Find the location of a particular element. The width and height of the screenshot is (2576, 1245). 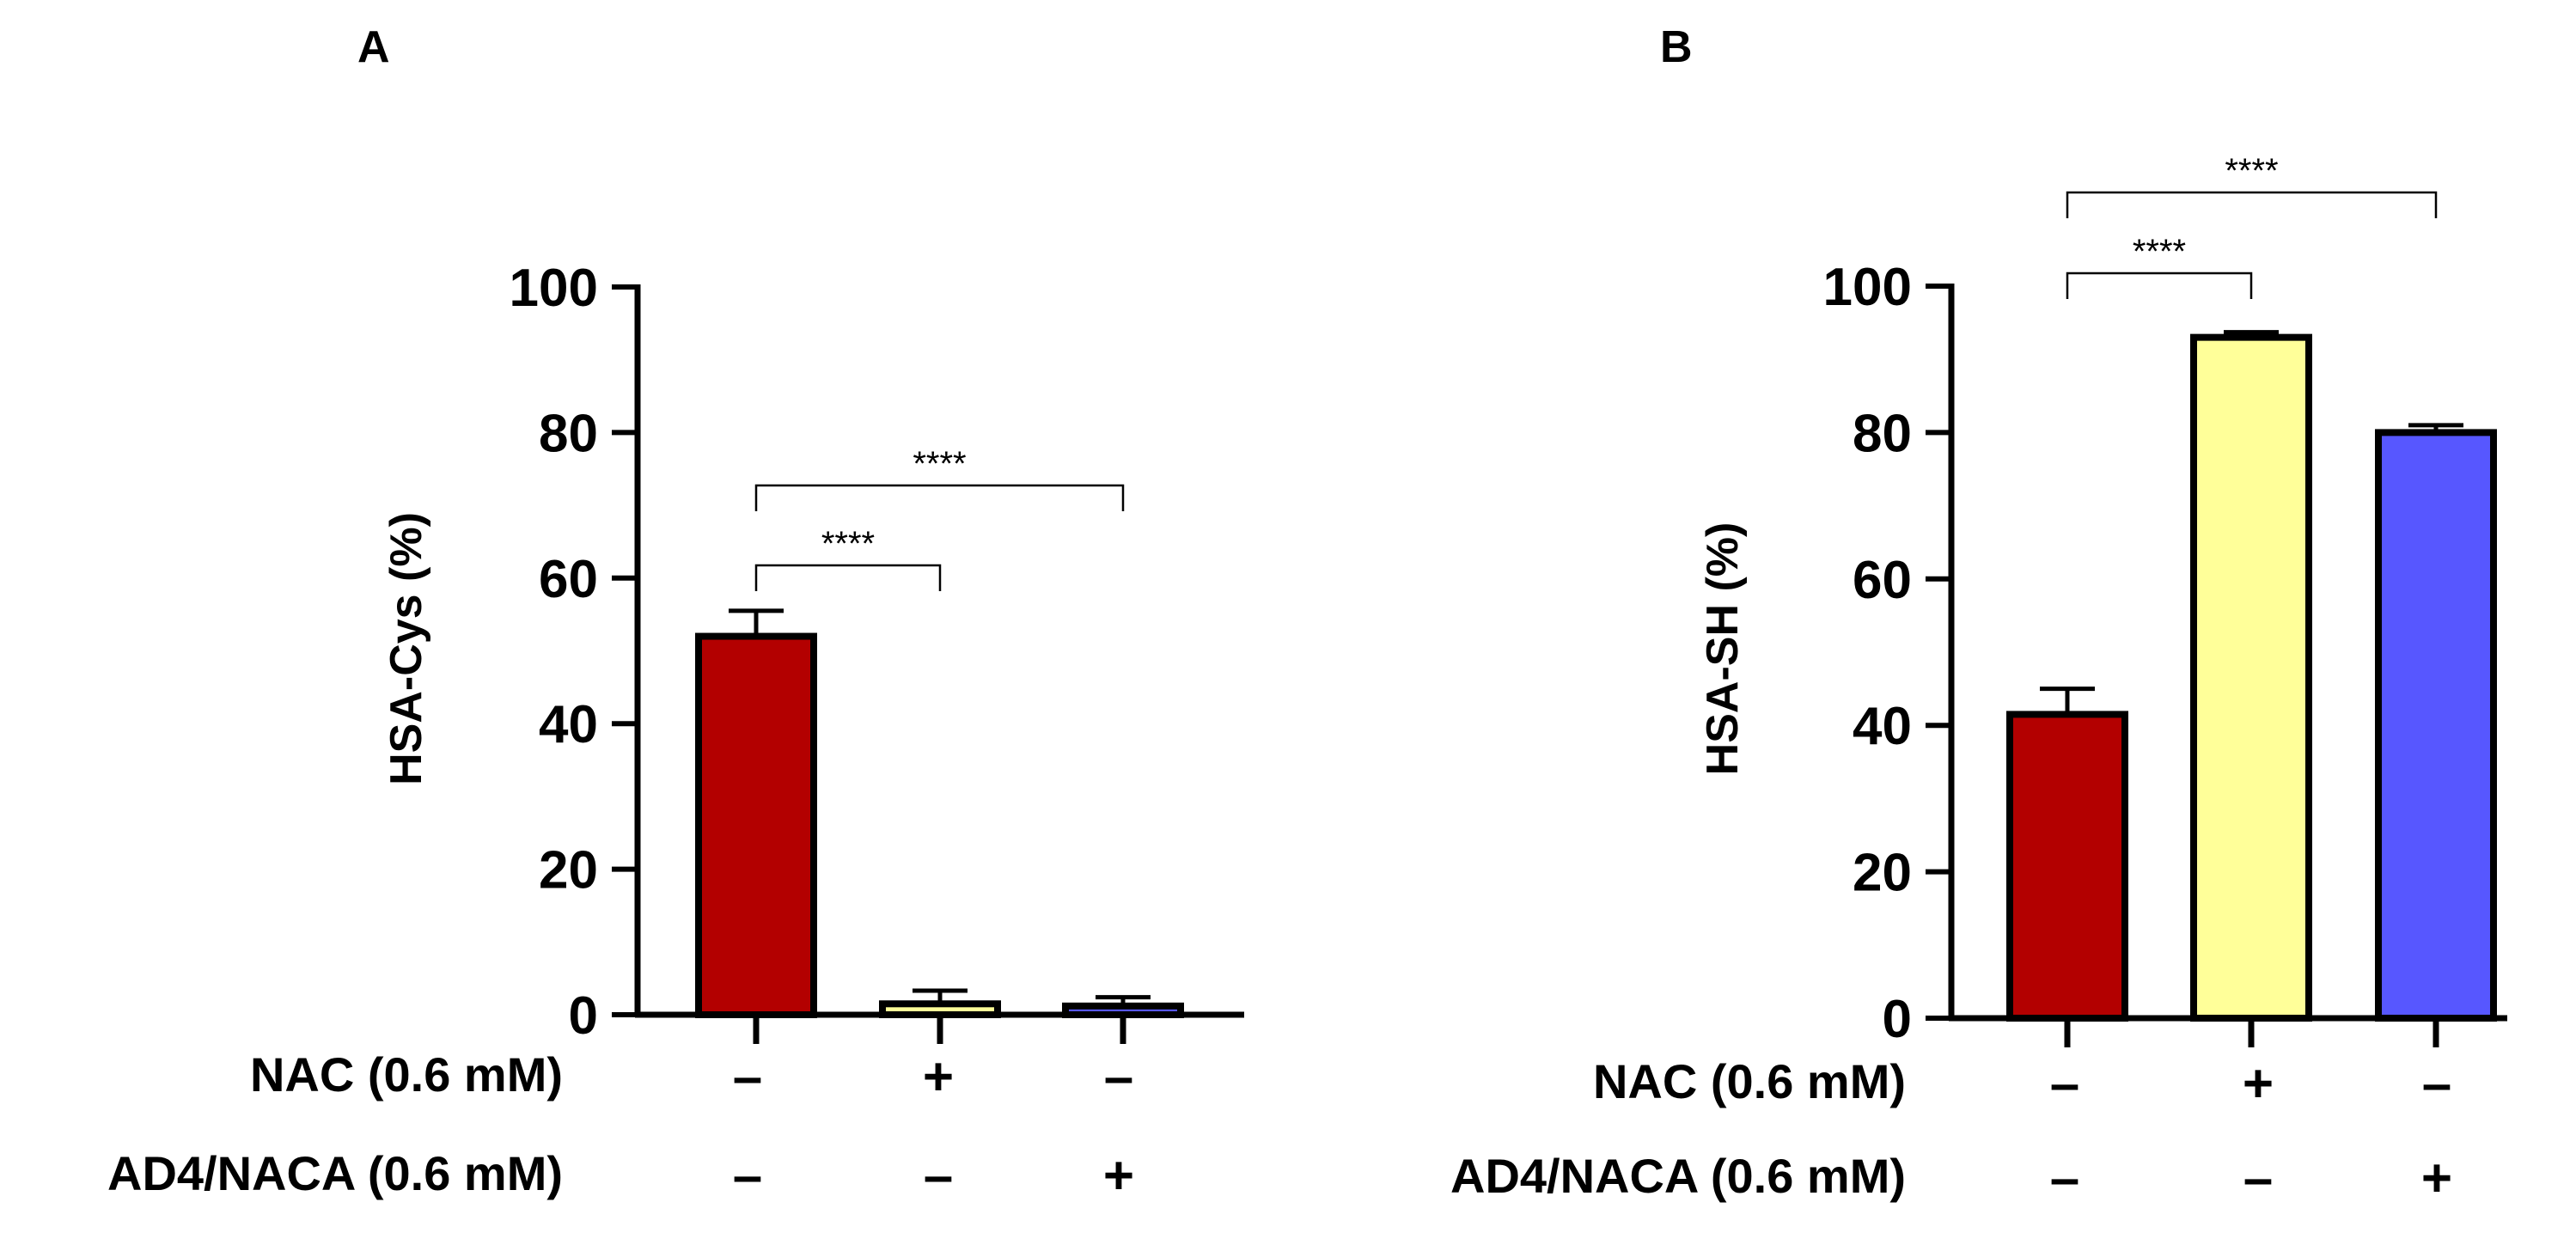

panel-letter-b: B is located at coordinates (1676, 47).